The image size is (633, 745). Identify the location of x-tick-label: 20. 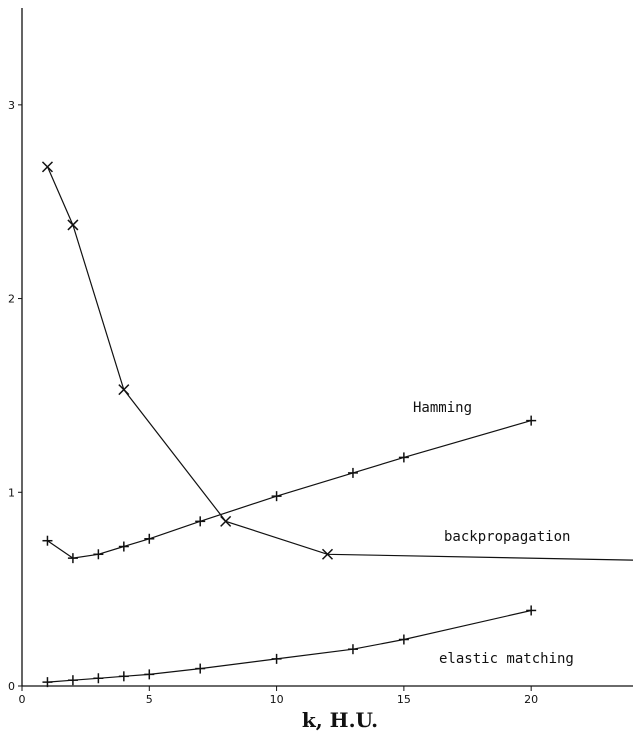
(531, 699).